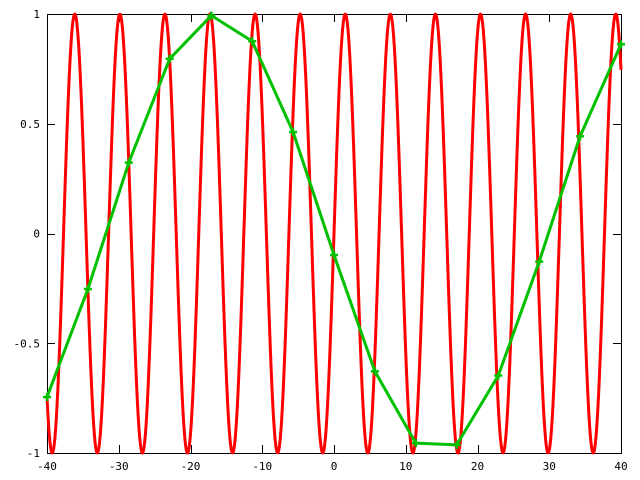 The image size is (640, 480). What do you see at coordinates (191, 466) in the screenshot?
I see `x-tick-label: -20` at bounding box center [191, 466].